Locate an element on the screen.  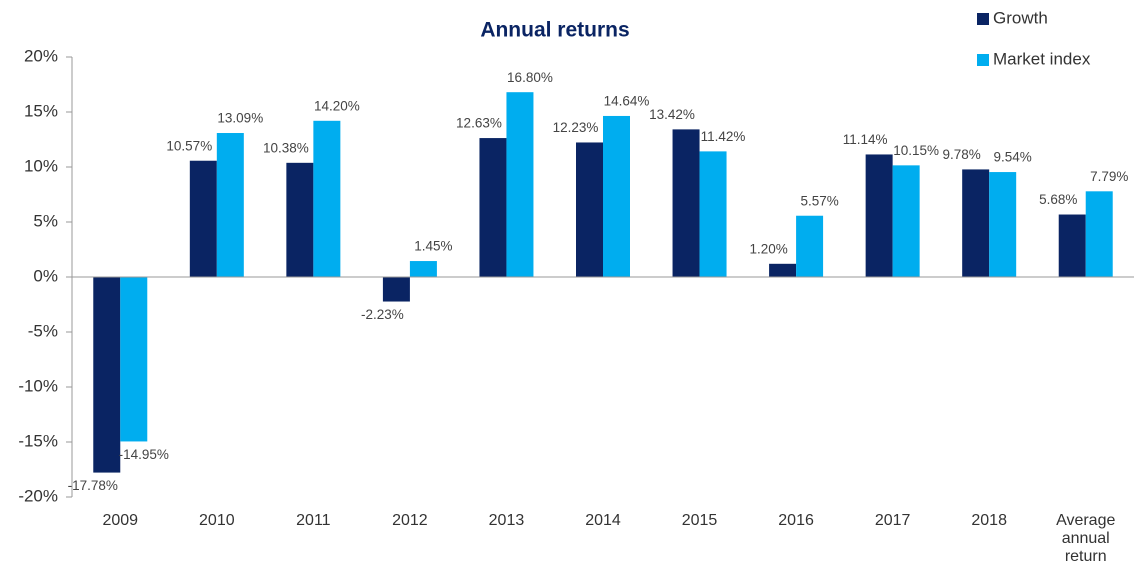
y-tick-label: 20% is located at coordinates (41, 55).